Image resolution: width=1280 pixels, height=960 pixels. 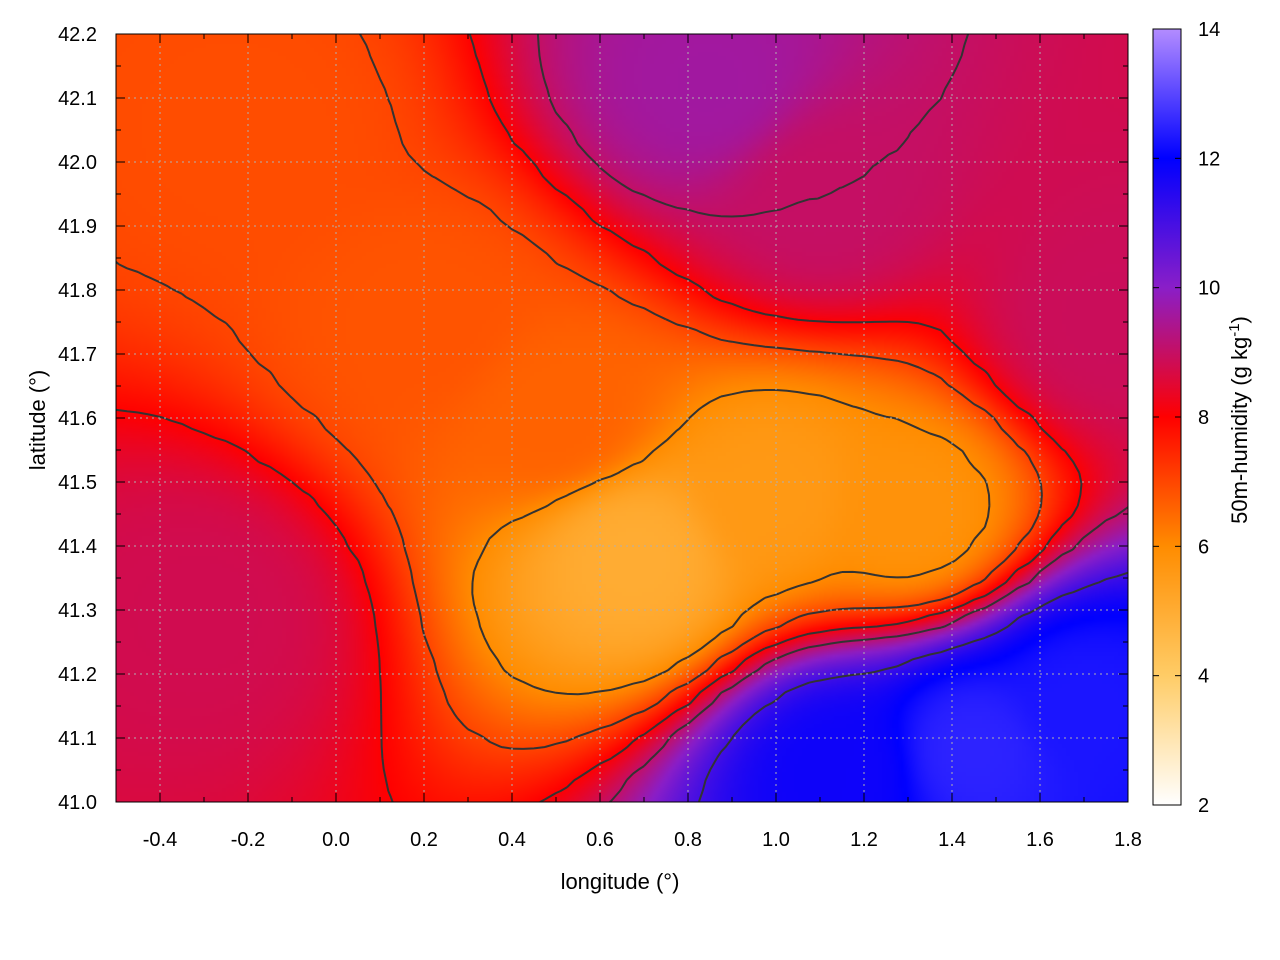 What do you see at coordinates (77, 99) in the screenshot?
I see `y-tick-label: 42.1` at bounding box center [77, 99].